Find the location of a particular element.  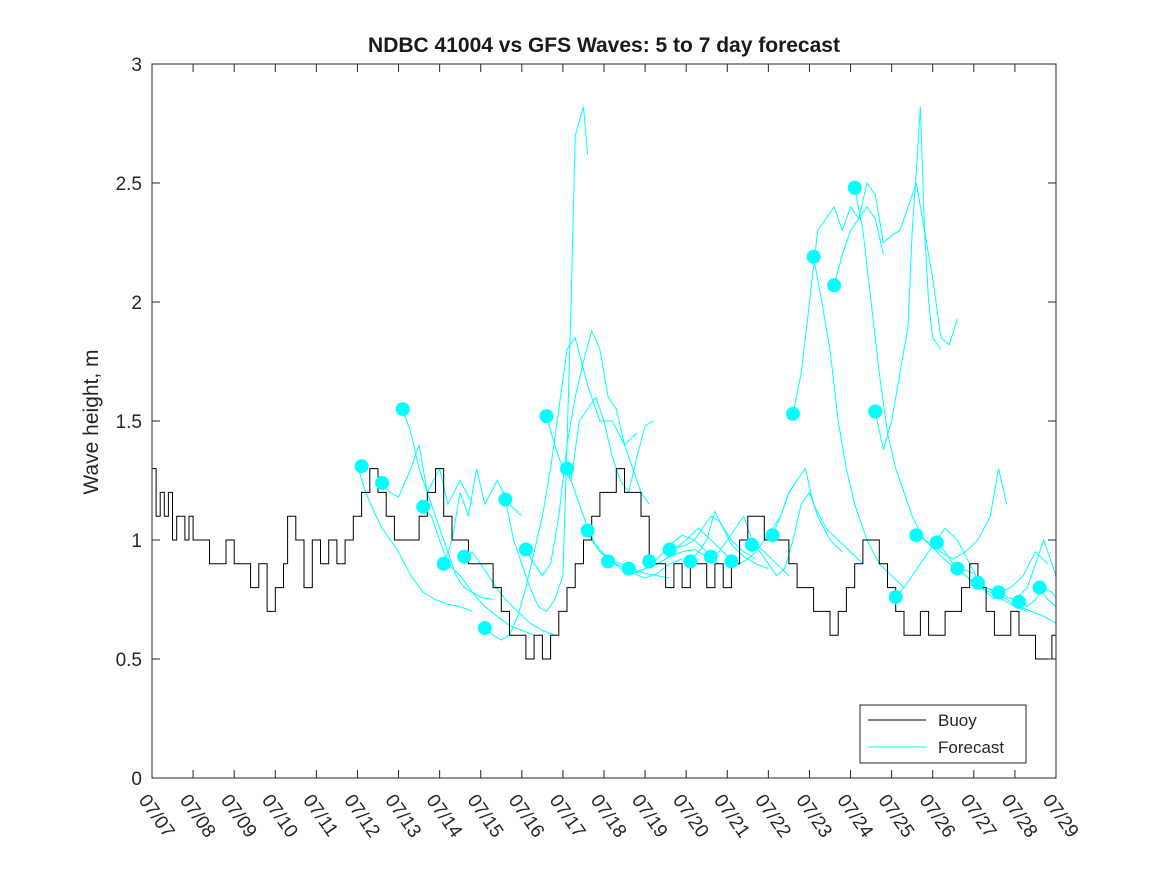

legend-forecast-label: Forecast is located at coordinates (971, 747).